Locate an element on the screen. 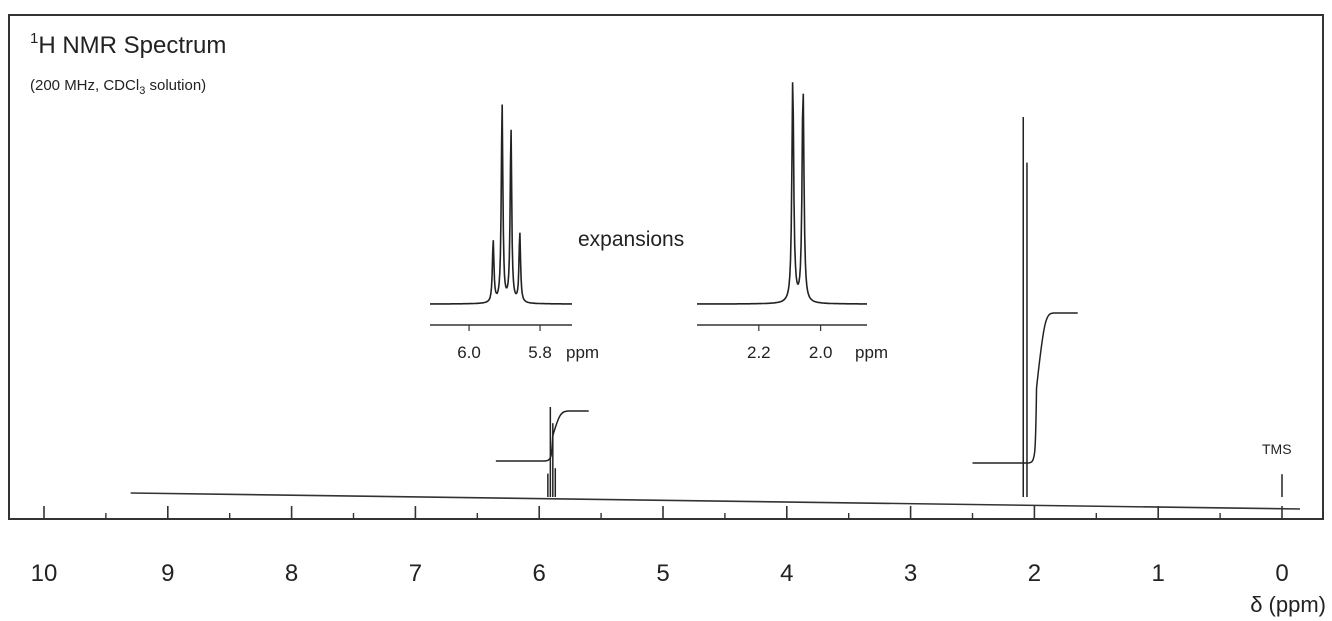  subtitle-subscript: 3 is located at coordinates (142, 91).